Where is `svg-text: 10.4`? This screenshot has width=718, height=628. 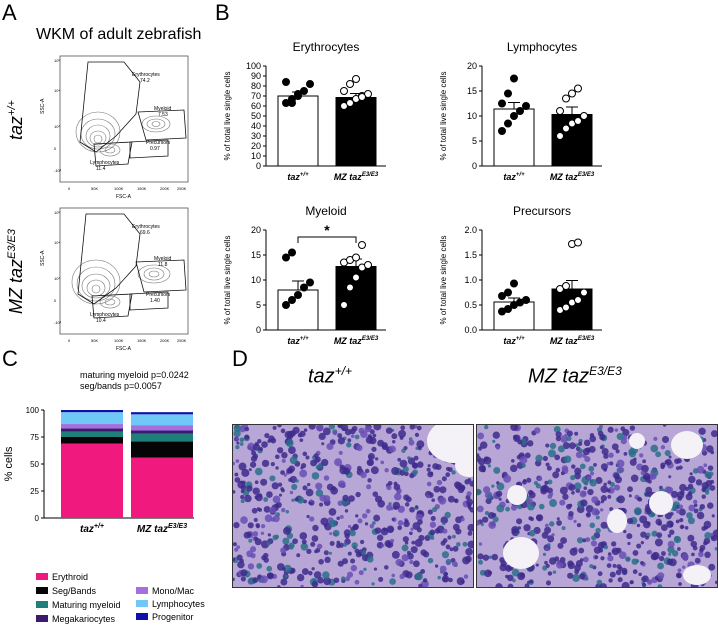
svg-text: 10.4 is located at coordinates (101, 321).